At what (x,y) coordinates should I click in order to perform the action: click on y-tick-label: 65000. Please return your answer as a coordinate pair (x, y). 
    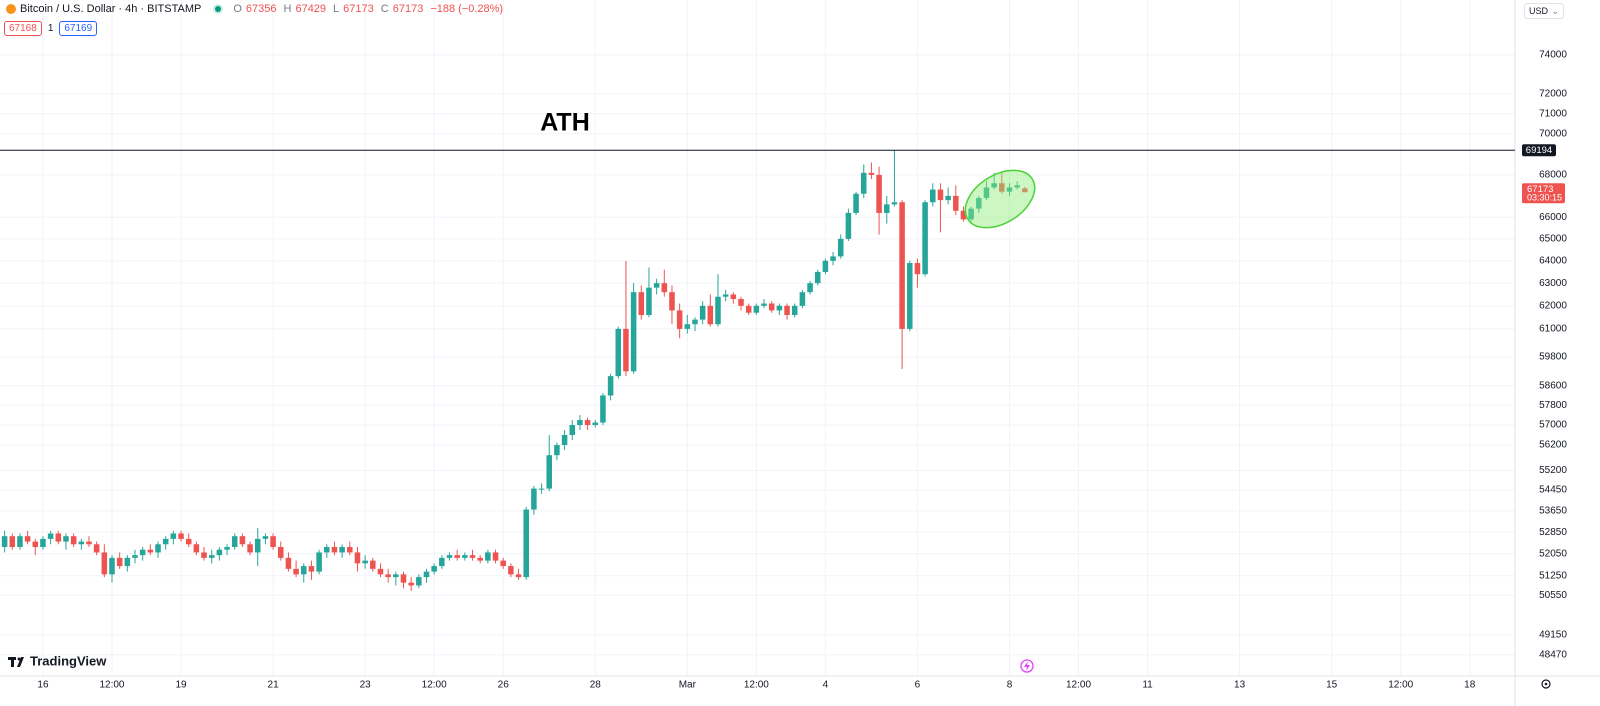
    Looking at the image, I should click on (1553, 238).